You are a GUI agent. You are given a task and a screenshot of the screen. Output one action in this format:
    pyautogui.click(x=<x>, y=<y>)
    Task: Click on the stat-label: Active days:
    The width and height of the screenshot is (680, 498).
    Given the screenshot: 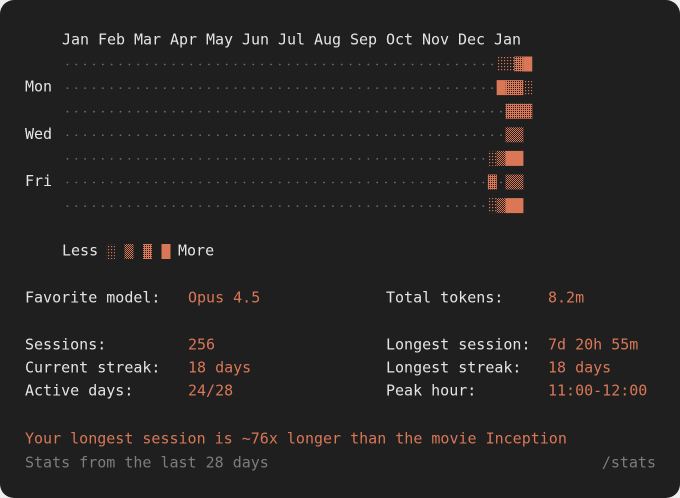 What is the action you would take?
    pyautogui.click(x=79, y=391)
    